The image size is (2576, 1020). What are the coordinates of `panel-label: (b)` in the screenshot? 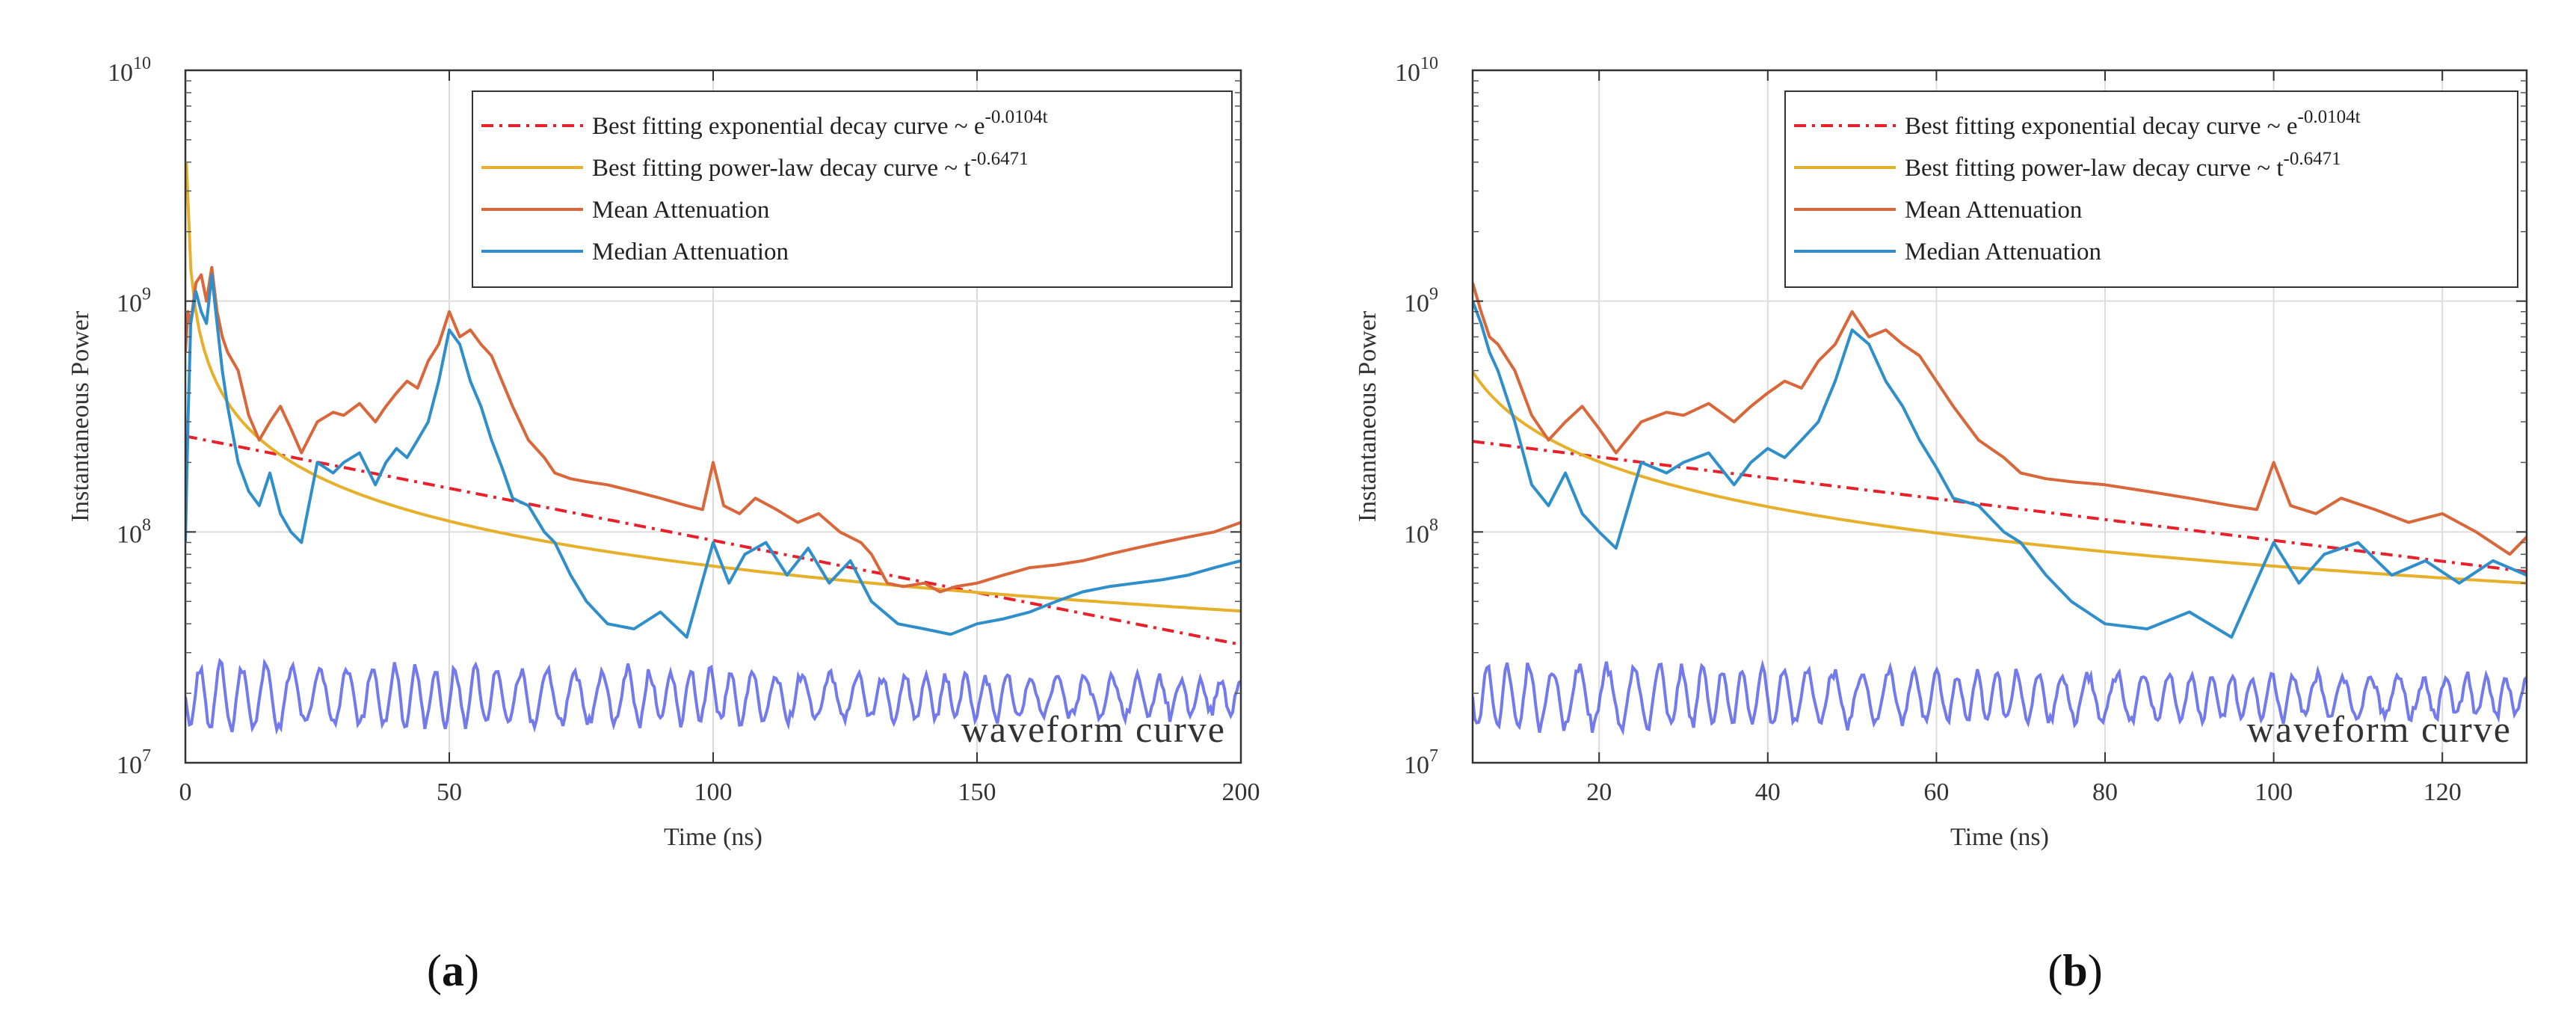 It's located at (2074, 970).